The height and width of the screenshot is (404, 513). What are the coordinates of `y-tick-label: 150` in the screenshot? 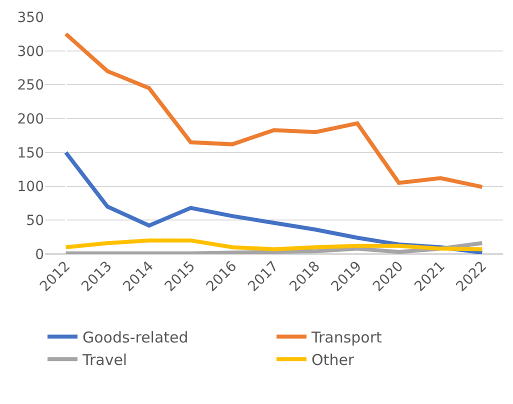 It's located at (30, 153).